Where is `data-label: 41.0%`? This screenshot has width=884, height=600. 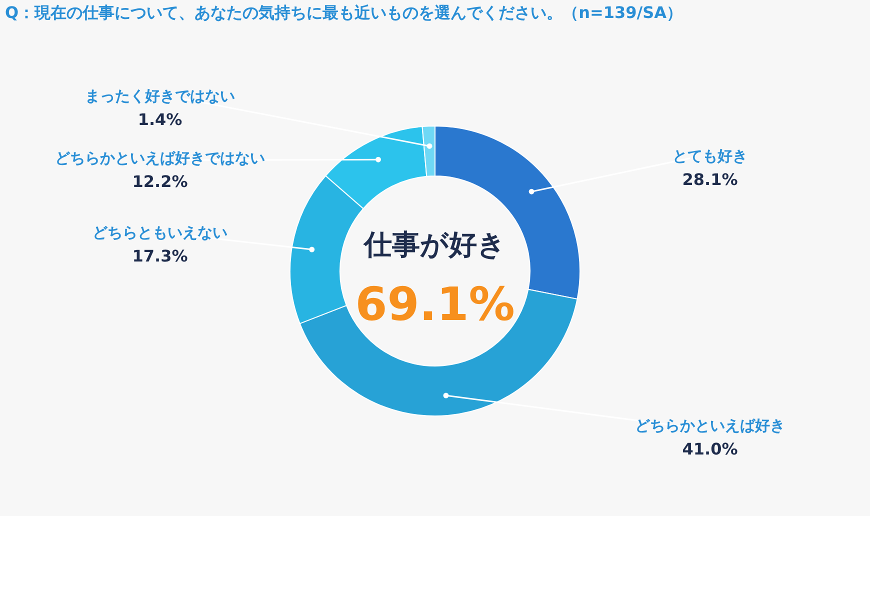
data-label: 41.0% is located at coordinates (710, 448).